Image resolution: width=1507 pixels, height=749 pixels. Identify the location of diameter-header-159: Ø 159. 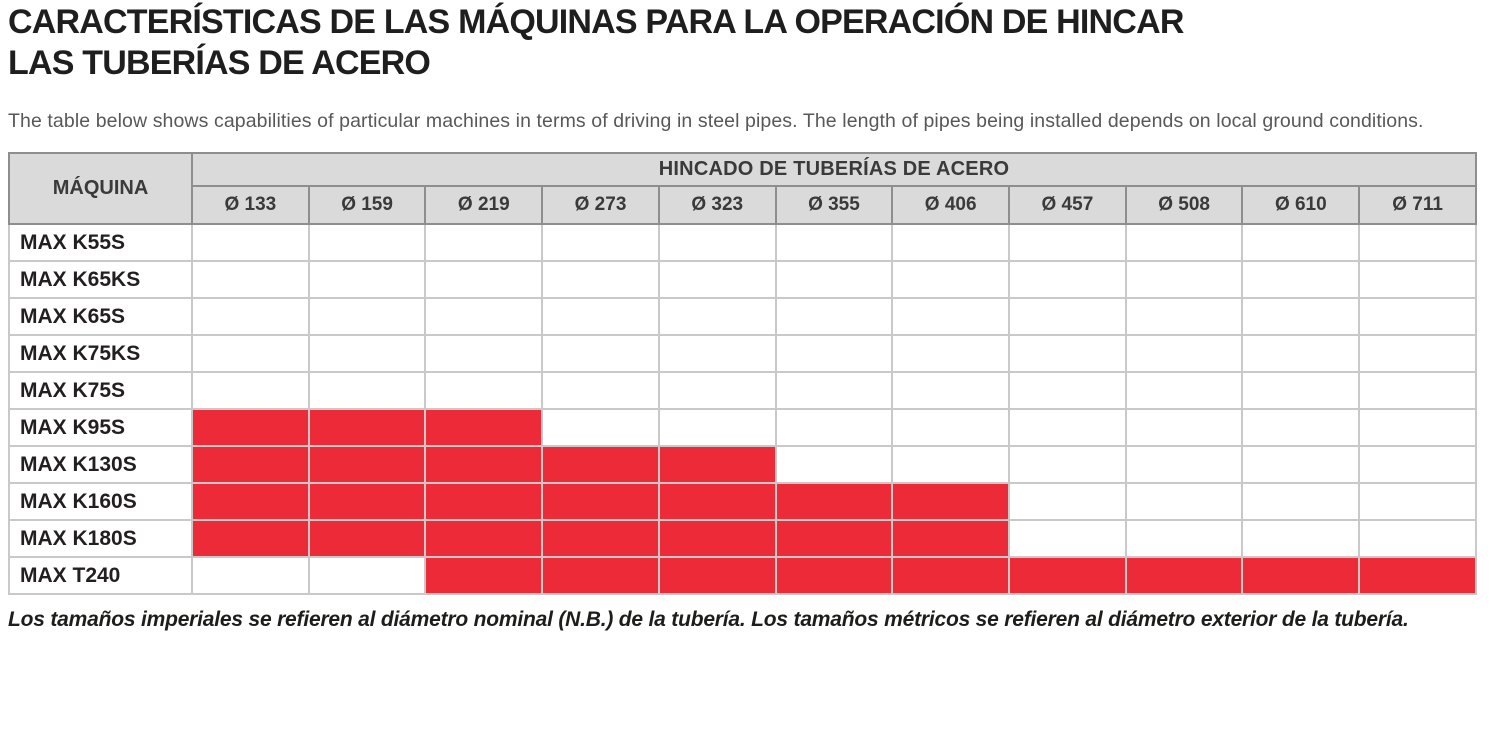
(367, 205).